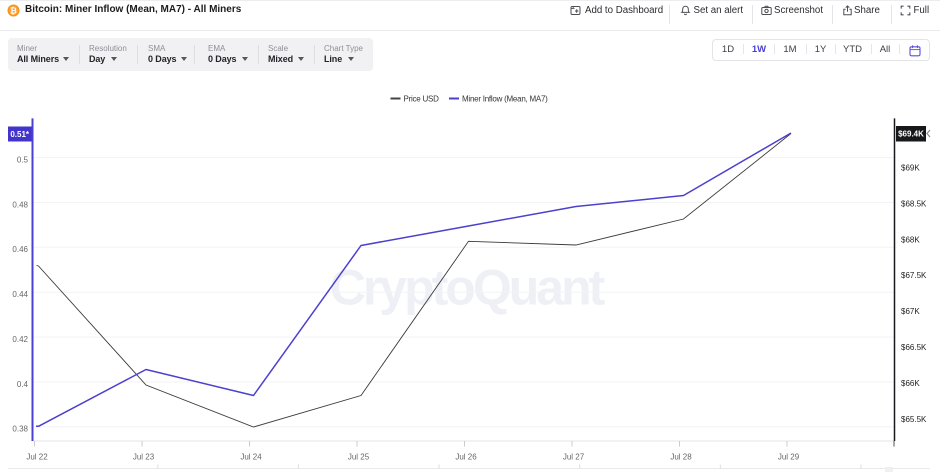 This screenshot has height=472, width=940. What do you see at coordinates (20, 249) in the screenshot?
I see `svg-text: 0.46` at bounding box center [20, 249].